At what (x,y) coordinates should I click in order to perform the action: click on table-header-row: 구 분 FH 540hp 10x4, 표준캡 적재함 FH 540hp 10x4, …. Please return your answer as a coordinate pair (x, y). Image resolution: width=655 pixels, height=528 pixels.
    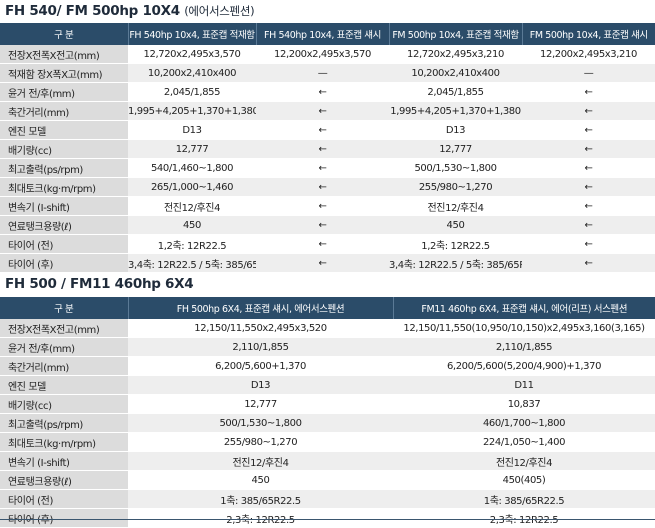
    Looking at the image, I should click on (327, 34).